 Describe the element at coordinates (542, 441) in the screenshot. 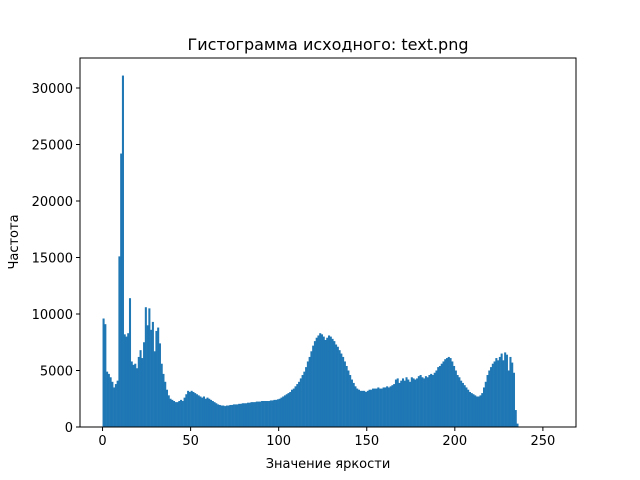

I see `x-tick-label: 250` at that location.